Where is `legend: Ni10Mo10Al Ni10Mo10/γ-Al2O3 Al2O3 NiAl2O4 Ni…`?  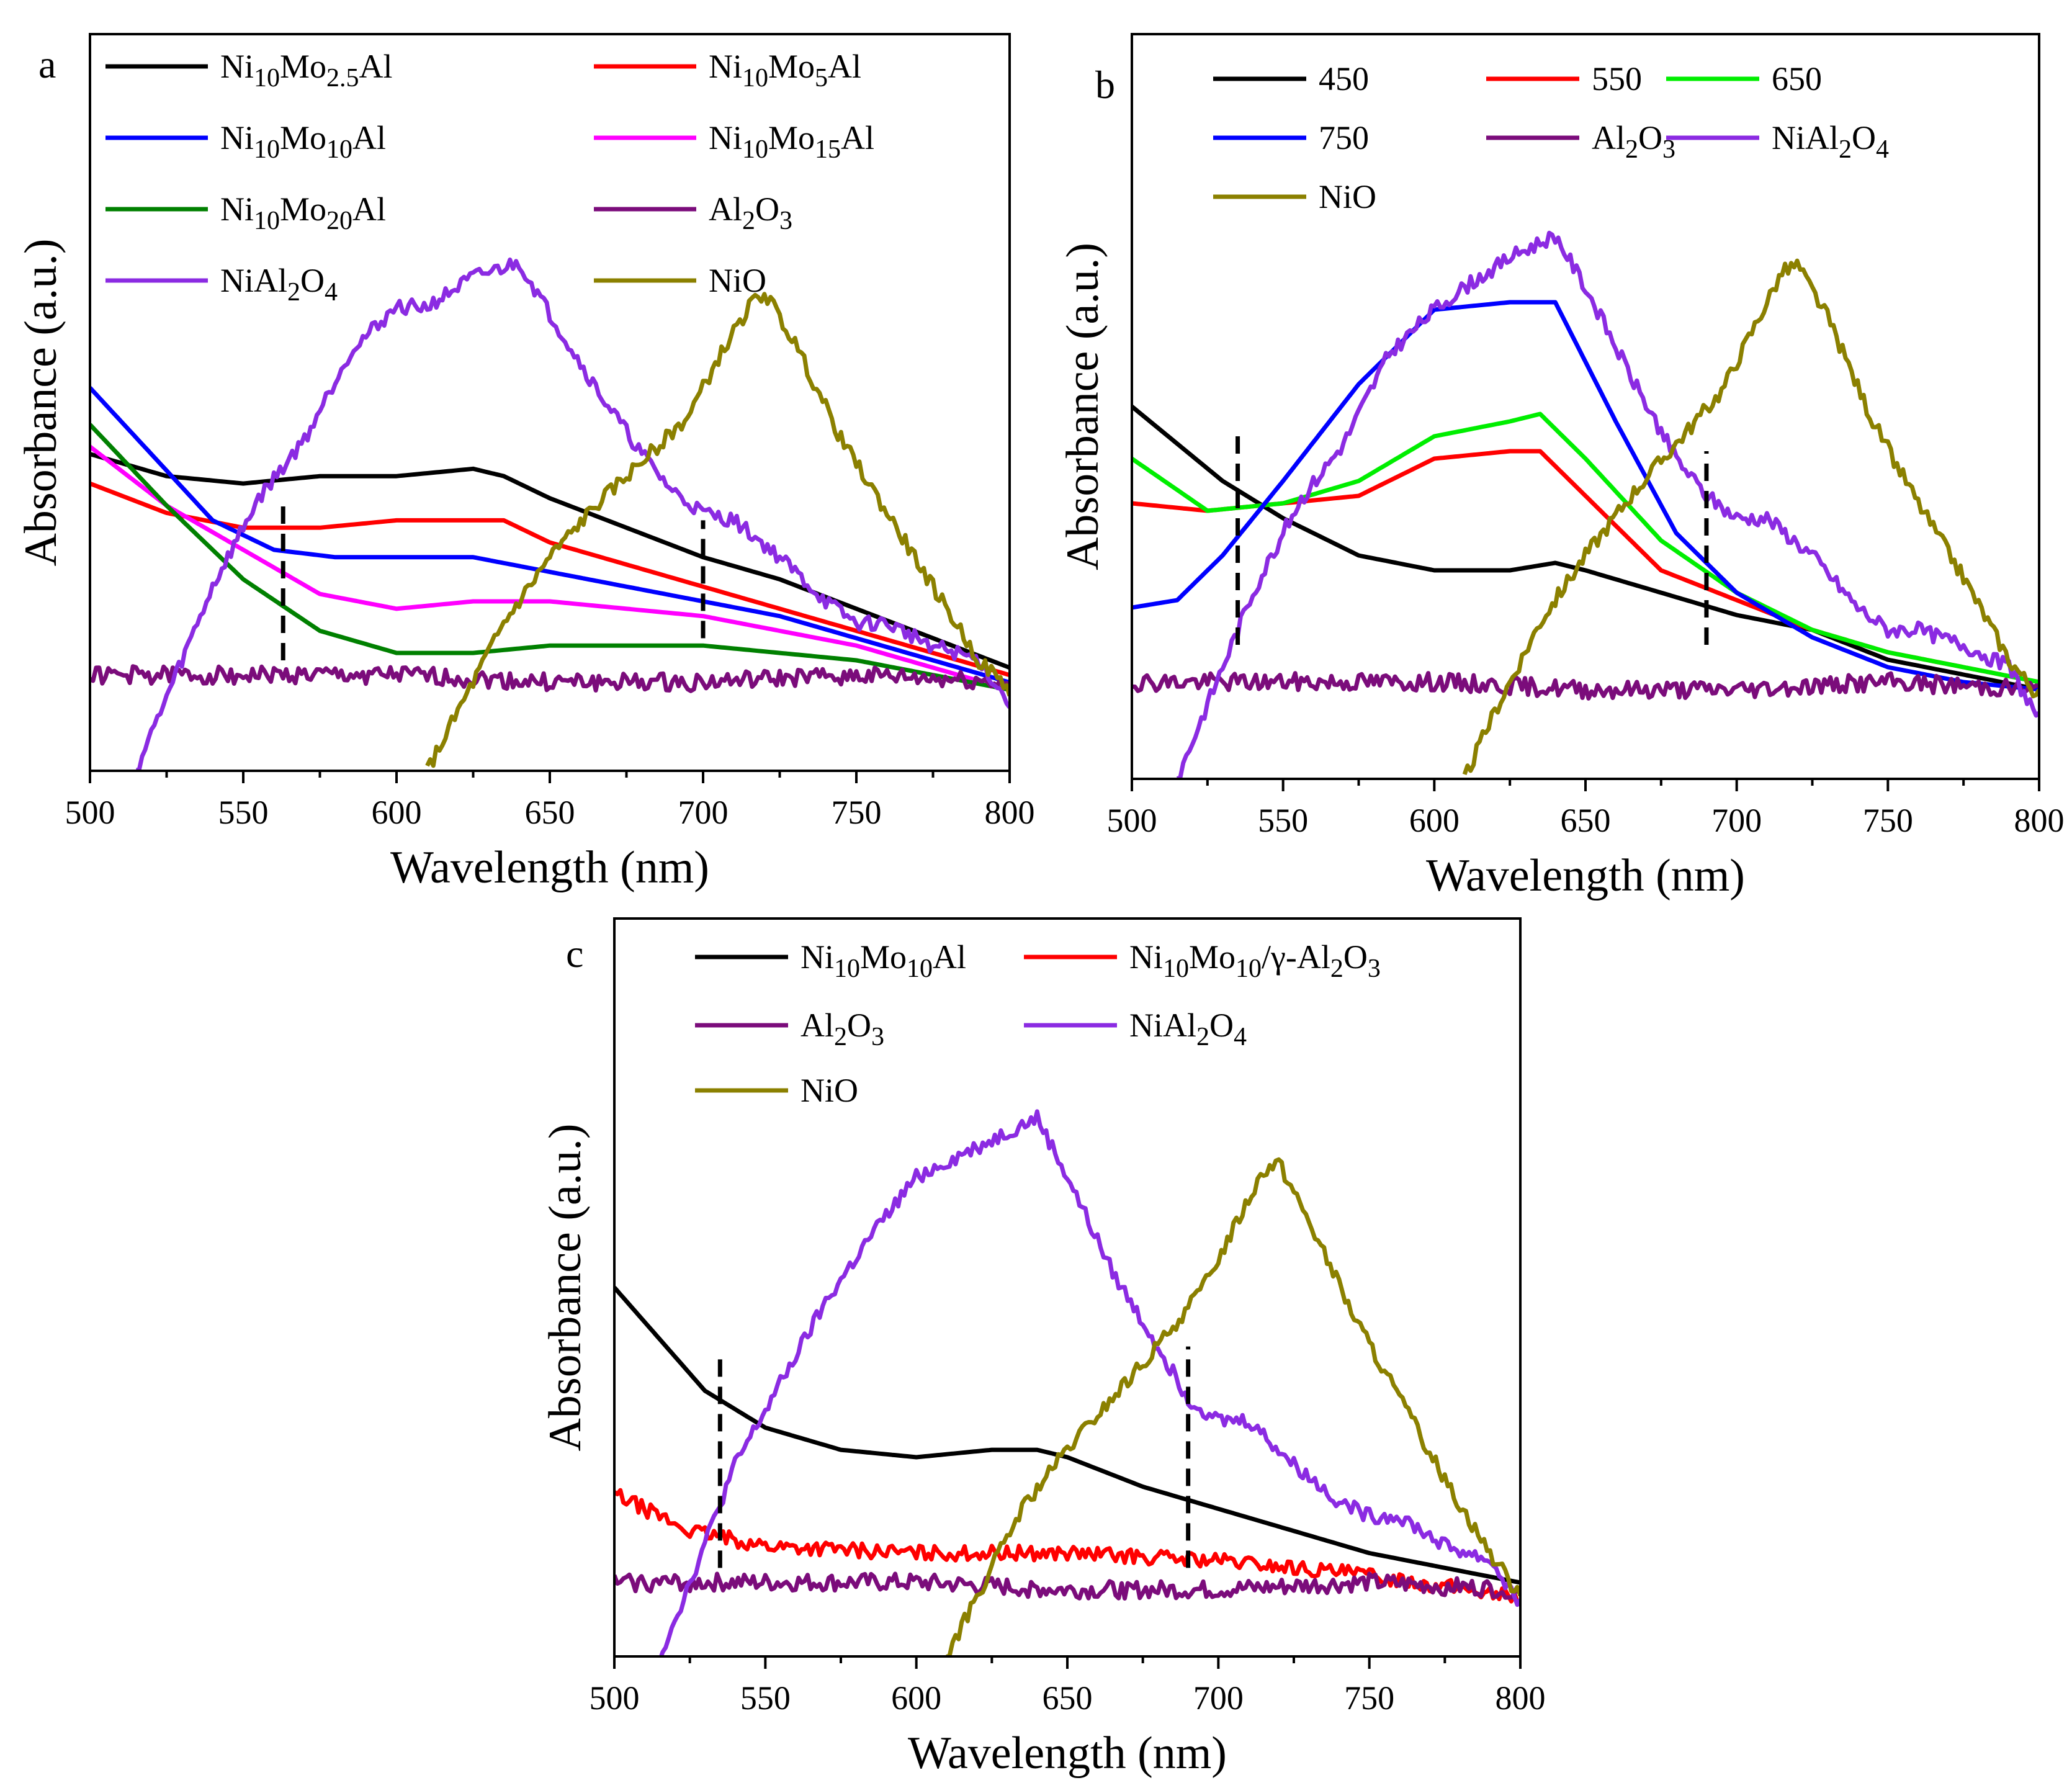
legend: Ni10Mo10Al Ni10Mo10/γ-Al2O3 Al2O3 NiAl2O4 Ni… is located at coordinates (1038, 1023).